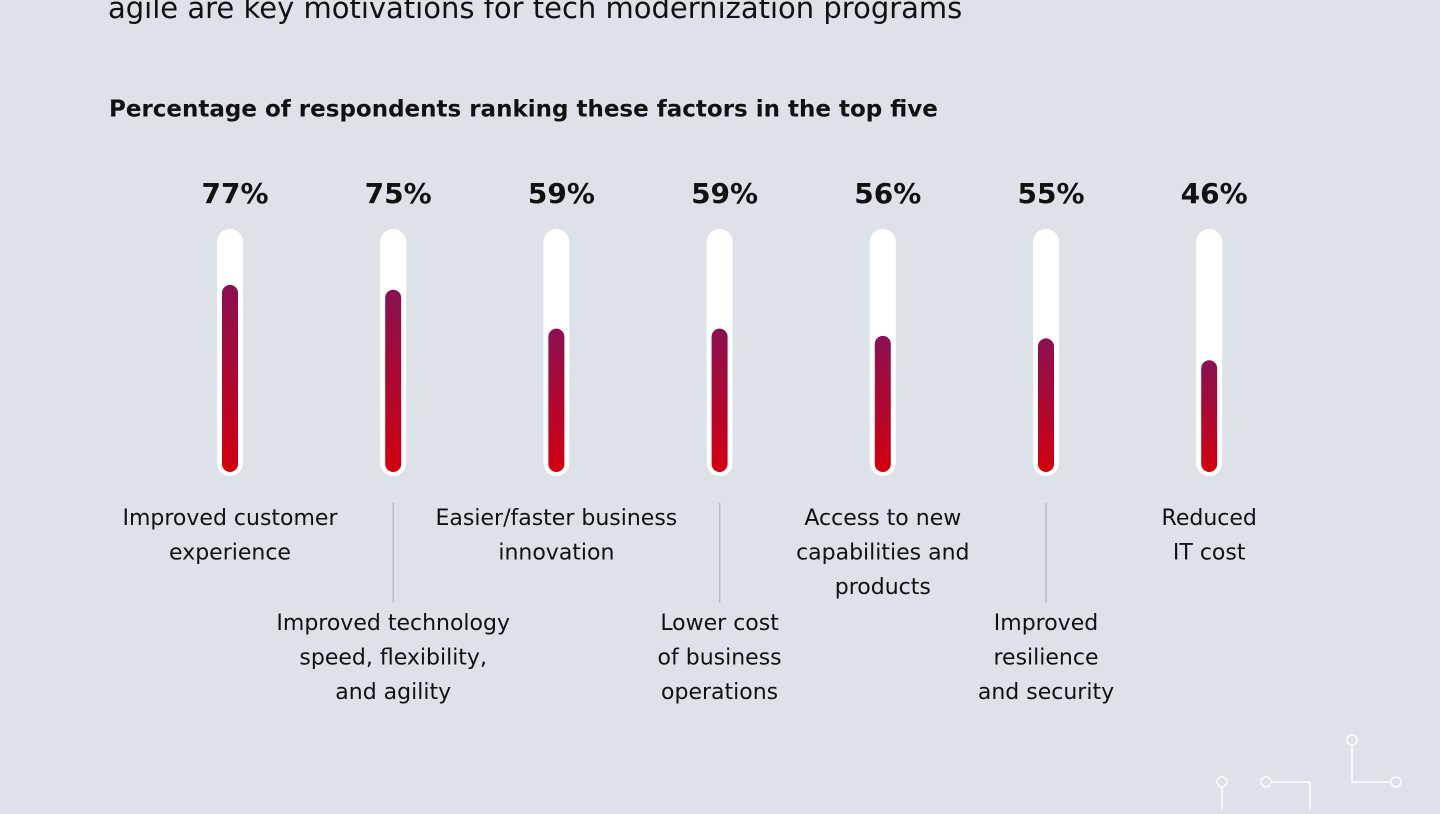 The width and height of the screenshot is (1440, 814). Describe the element at coordinates (393, 658) in the screenshot. I see `category-label: speed, flexibility,` at that location.